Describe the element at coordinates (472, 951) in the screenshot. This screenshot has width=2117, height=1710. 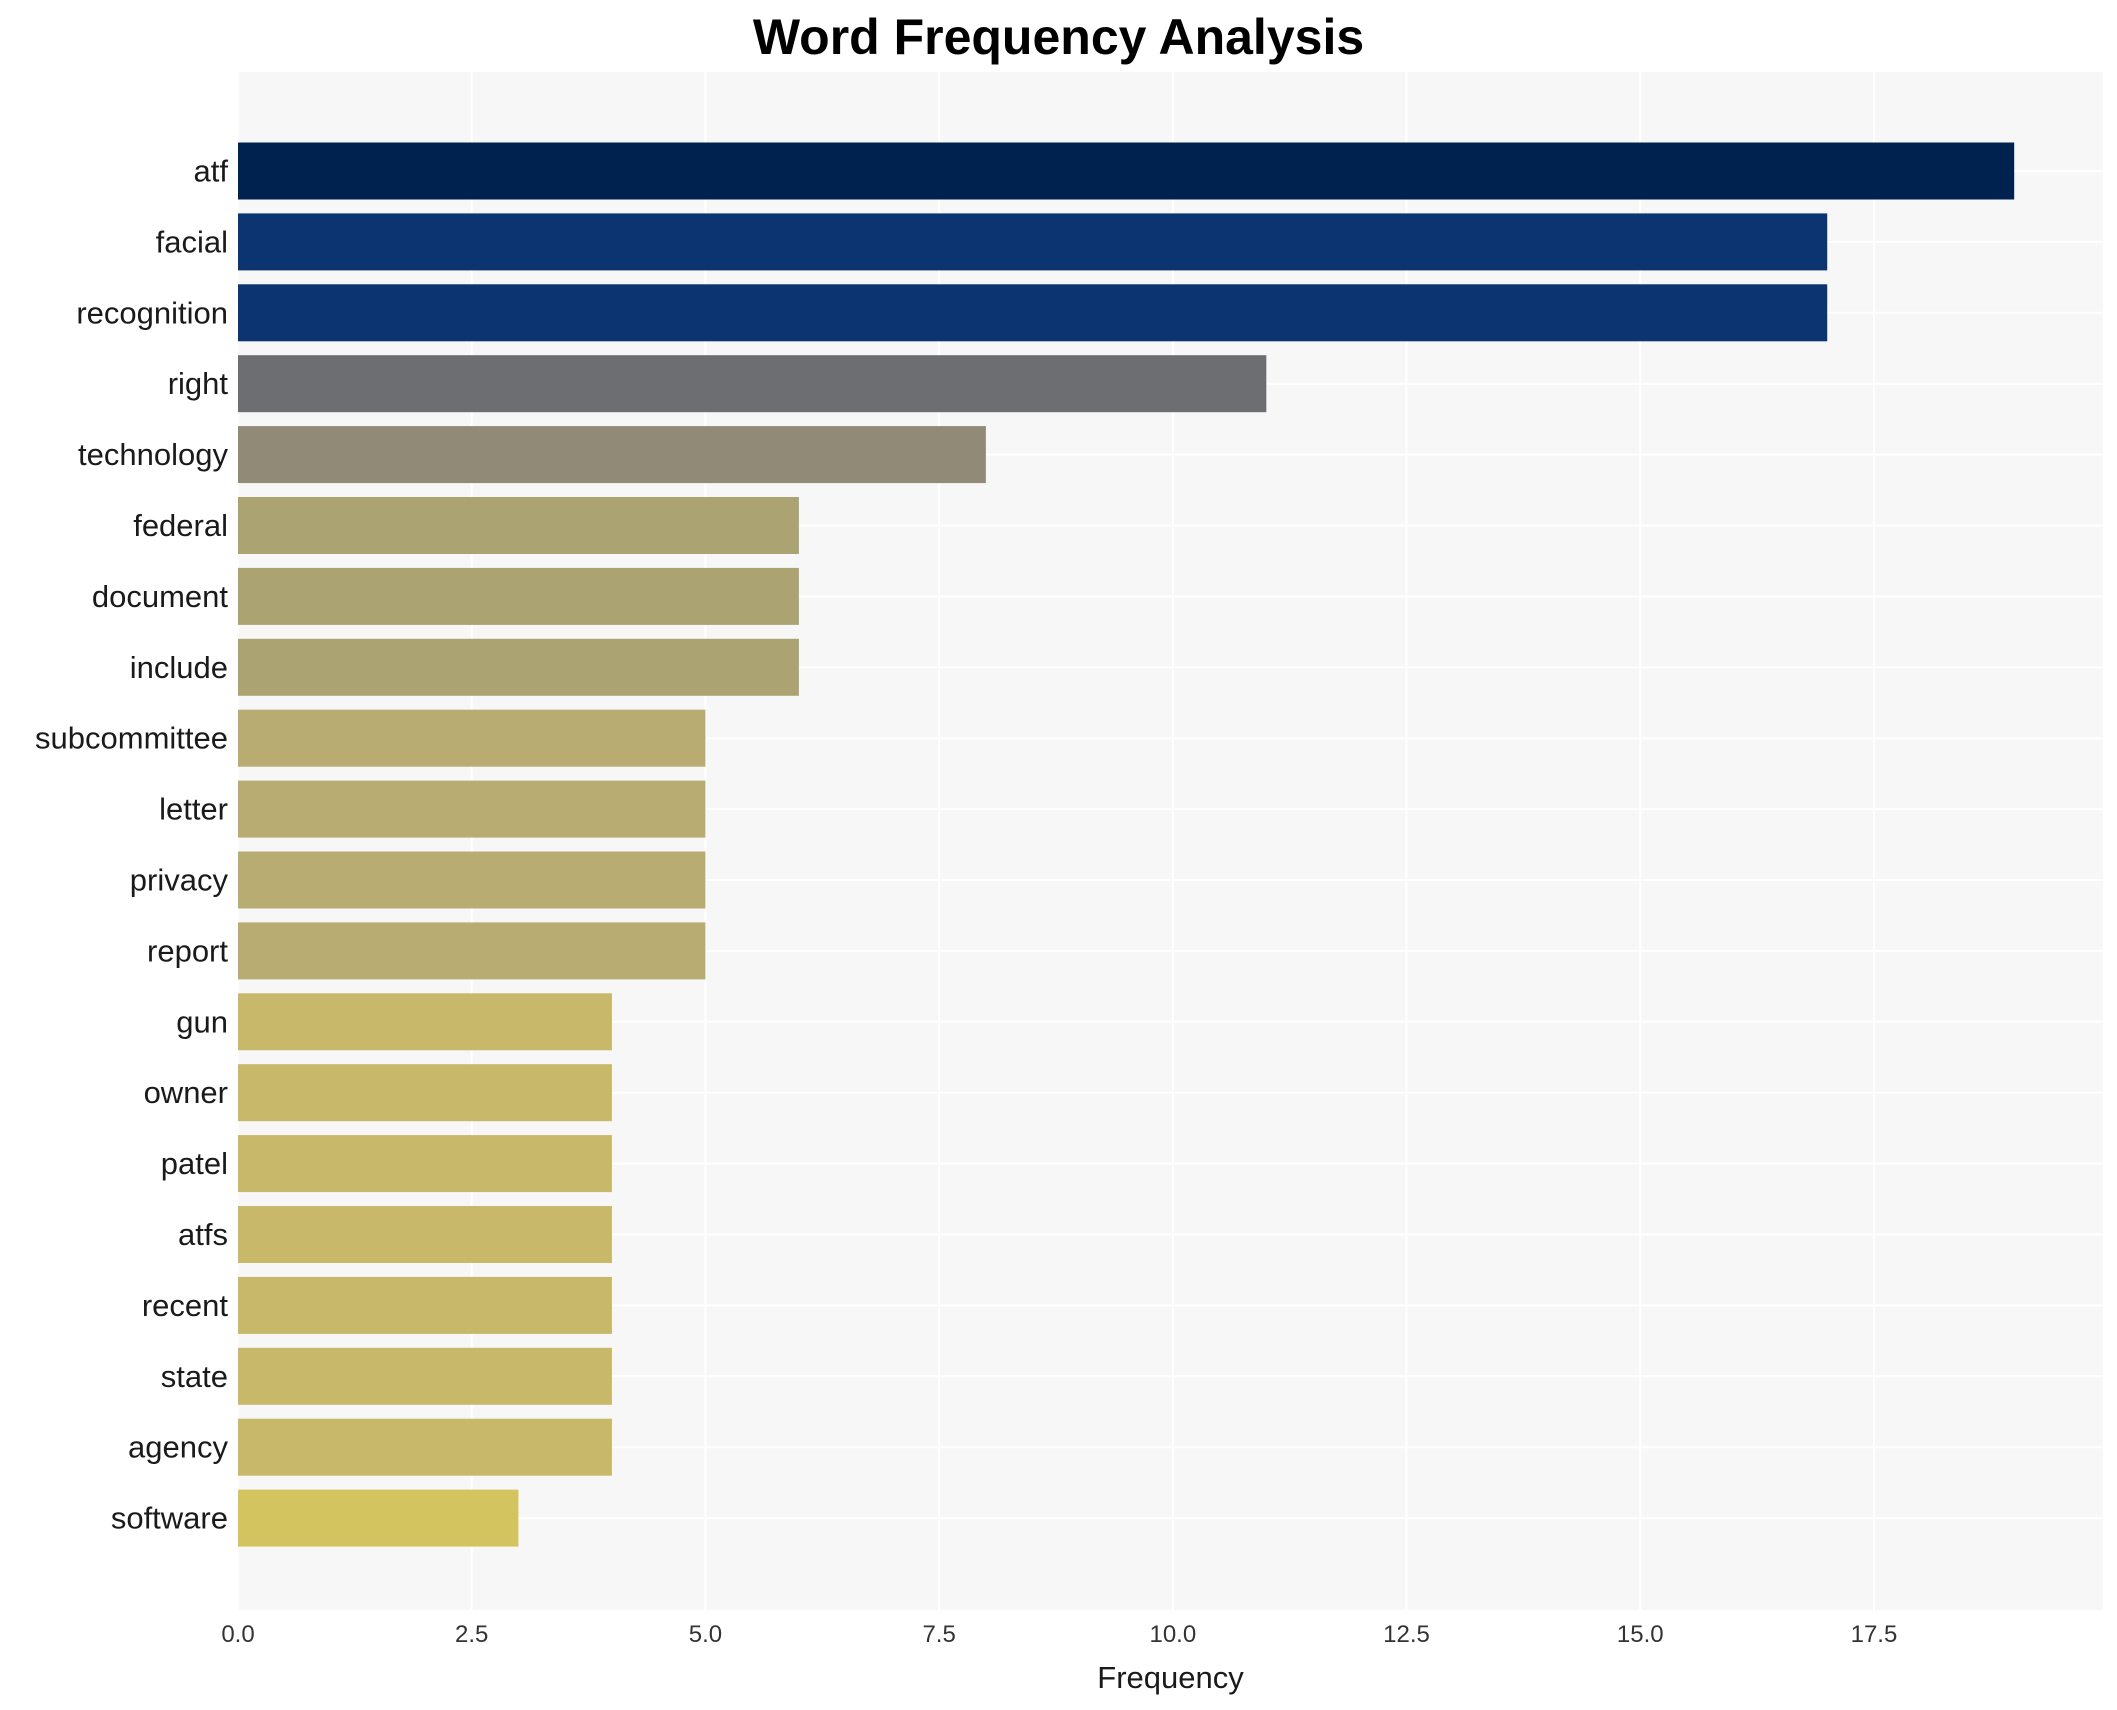
I see `bar-report` at that location.